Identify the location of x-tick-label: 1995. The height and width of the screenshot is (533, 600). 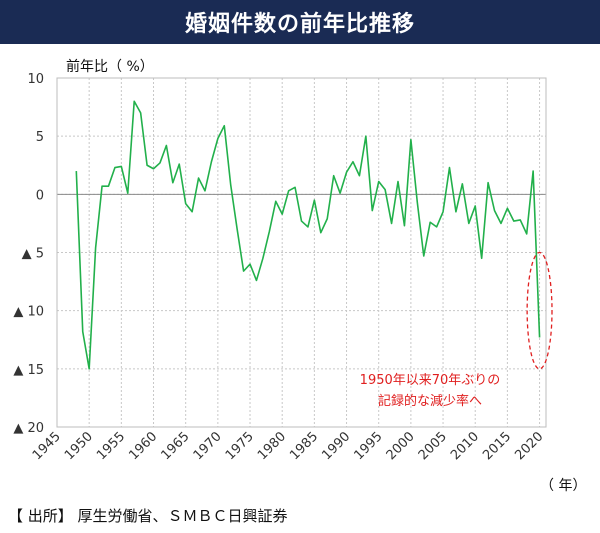
(369, 446).